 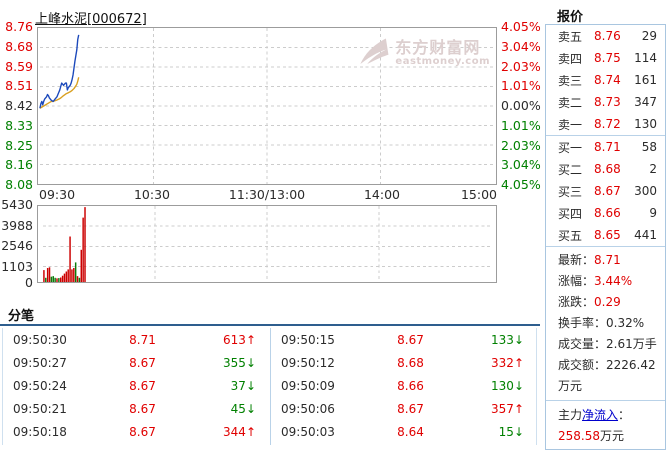 I want to click on ask-row: 卖三 8.74 161, so click(x=605, y=80).